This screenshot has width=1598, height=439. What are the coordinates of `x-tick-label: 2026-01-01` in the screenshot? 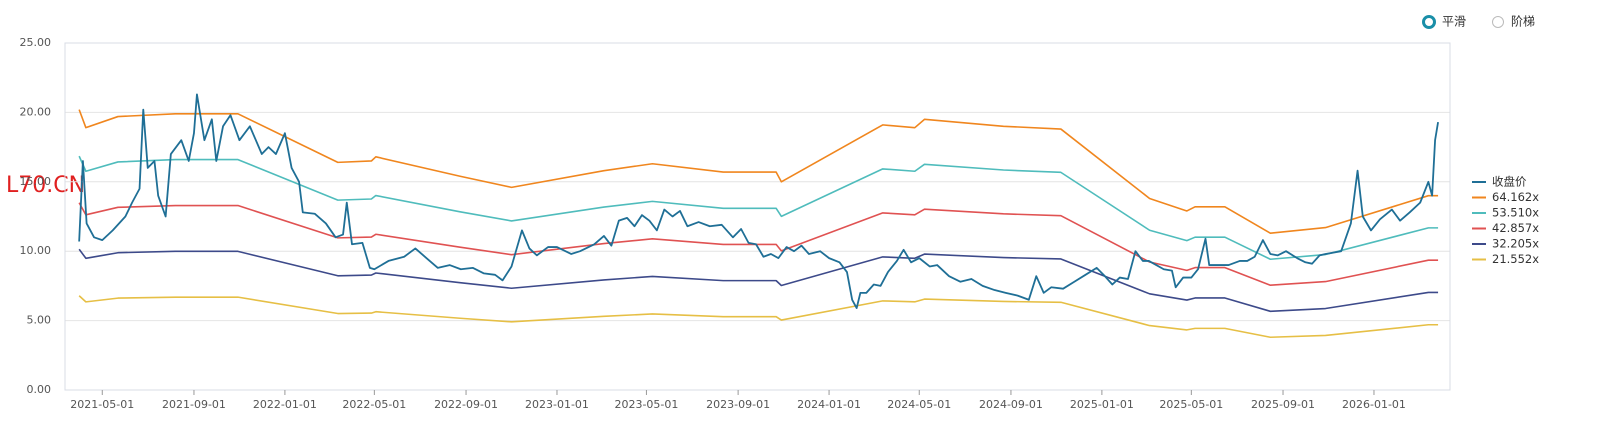 It's located at (1374, 404).